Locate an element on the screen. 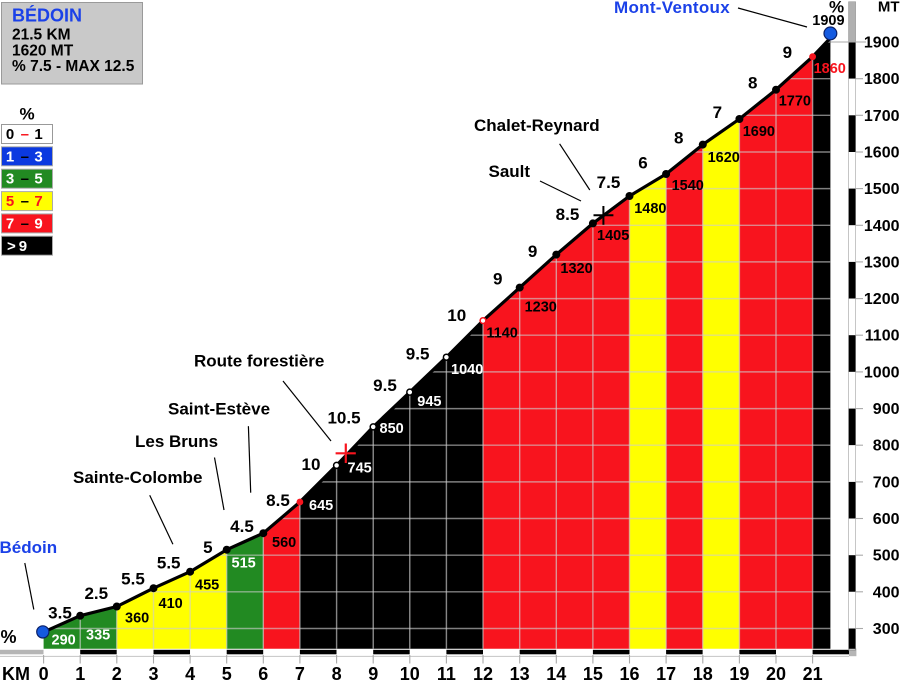 The height and width of the screenshot is (687, 900). svg-text: 1000 is located at coordinates (882, 372).